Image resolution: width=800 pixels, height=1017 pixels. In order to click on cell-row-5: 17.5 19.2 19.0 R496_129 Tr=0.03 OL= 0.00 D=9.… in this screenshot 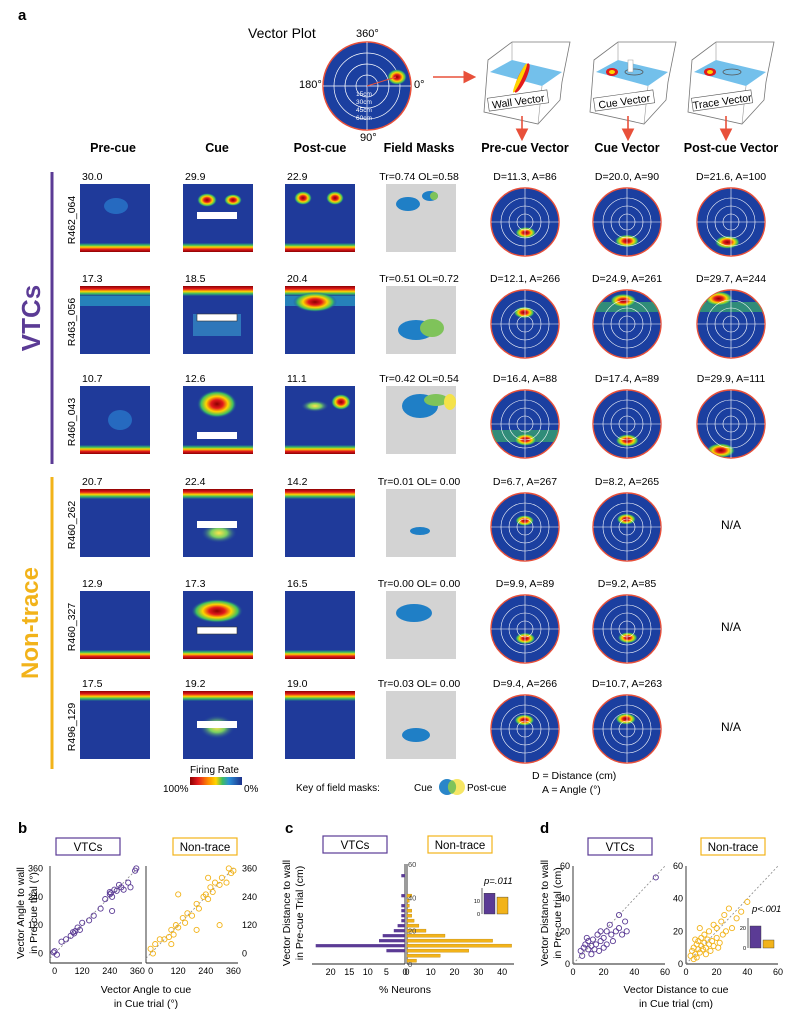, I will do `click(403, 721)`.